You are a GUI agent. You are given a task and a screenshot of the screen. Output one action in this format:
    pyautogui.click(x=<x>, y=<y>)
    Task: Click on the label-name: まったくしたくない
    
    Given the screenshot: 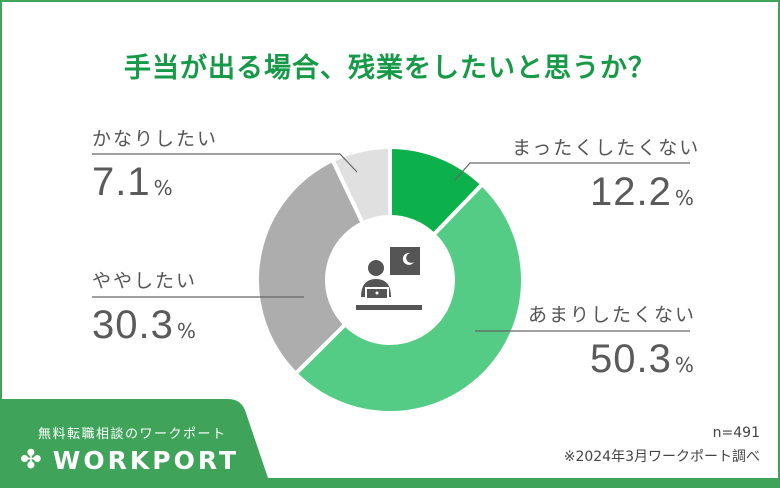 What is the action you would take?
    pyautogui.click(x=606, y=148)
    